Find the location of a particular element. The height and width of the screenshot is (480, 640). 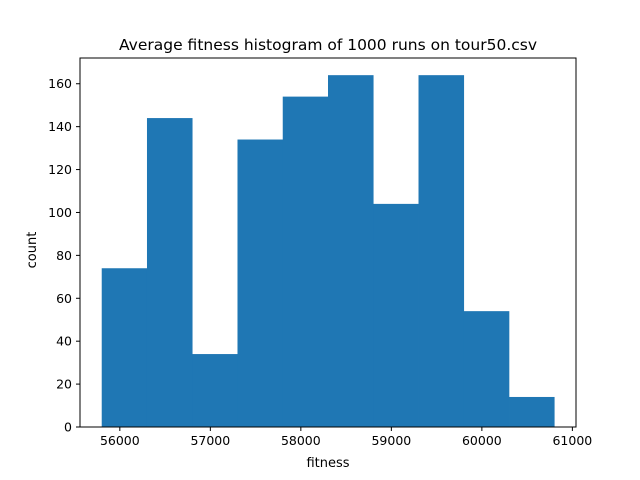

y-tick-label-5: 100 is located at coordinates (60, 212).